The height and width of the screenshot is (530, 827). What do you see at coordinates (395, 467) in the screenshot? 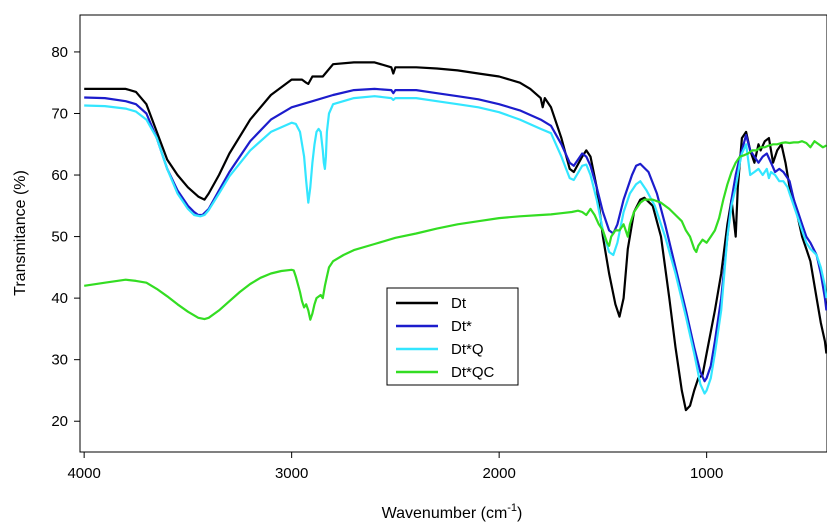
I see `x-axis: 4000 3000 2000 1000` at bounding box center [395, 467].